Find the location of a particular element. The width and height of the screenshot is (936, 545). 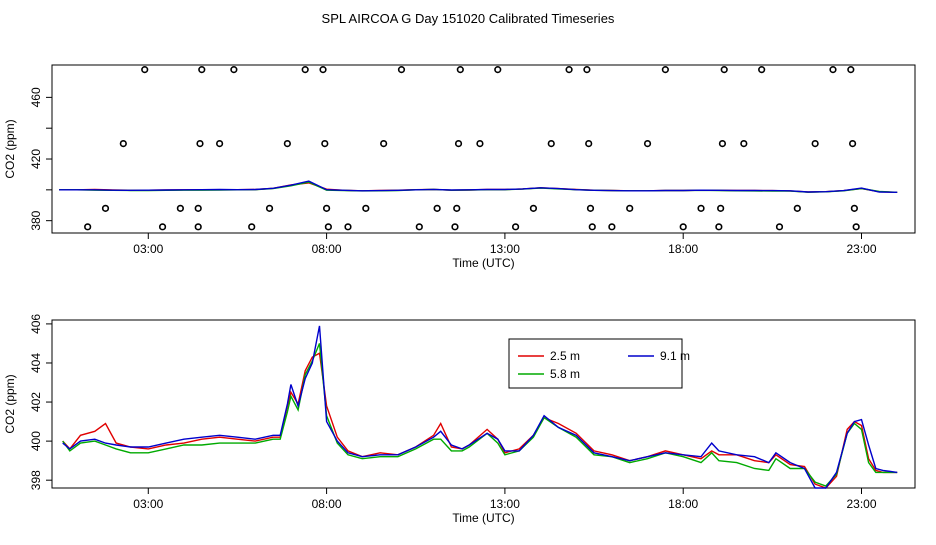

legend-label: 5.8 m is located at coordinates (565, 374).